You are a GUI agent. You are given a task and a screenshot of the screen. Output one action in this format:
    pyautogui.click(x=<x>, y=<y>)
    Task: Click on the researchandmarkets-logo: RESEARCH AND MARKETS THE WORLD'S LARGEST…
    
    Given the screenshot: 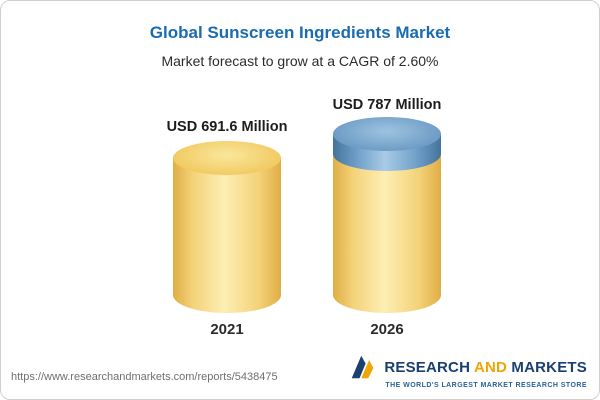 What is the action you would take?
    pyautogui.click(x=468, y=371)
    